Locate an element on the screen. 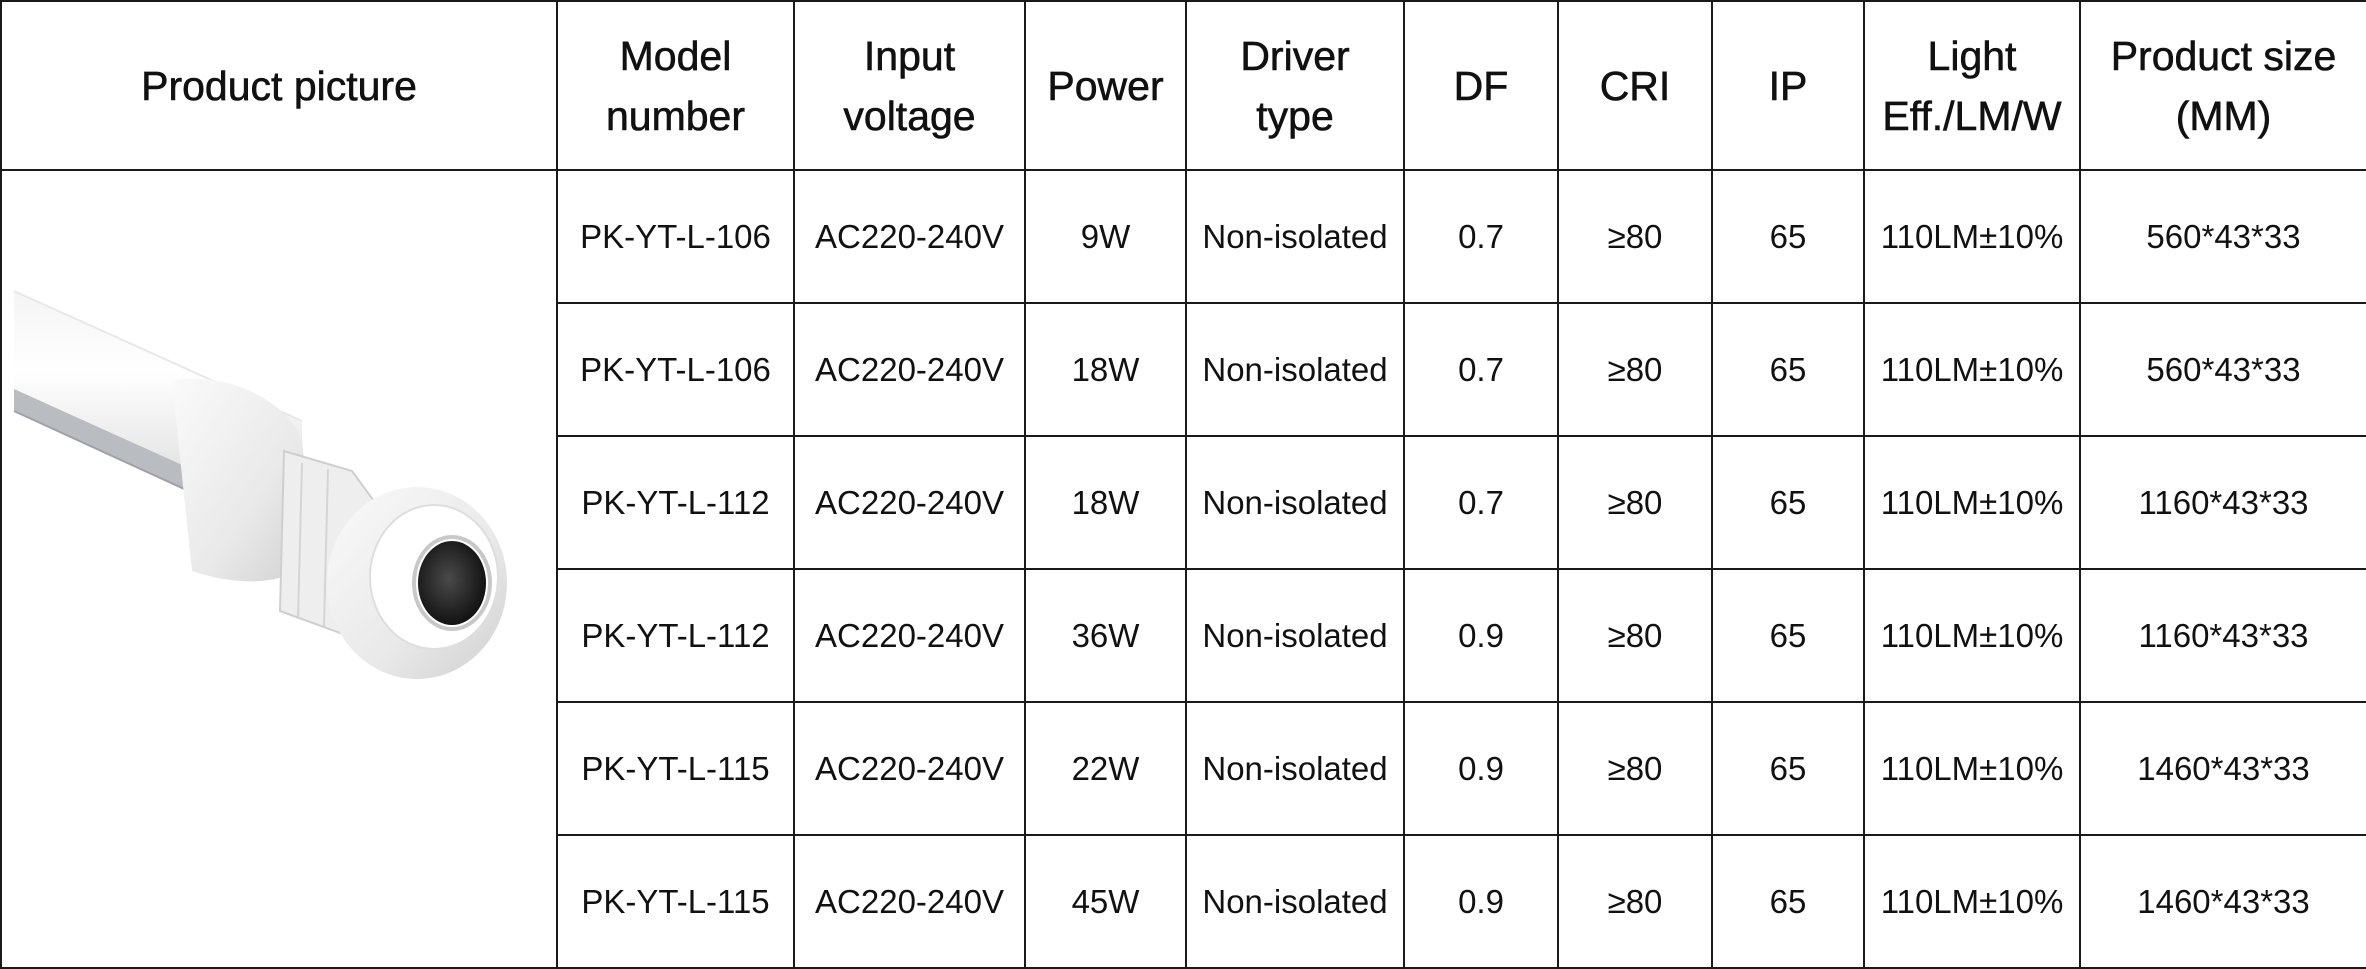 Image resolution: width=2366 pixels, height=969 pixels. header-input-voltage: Input voltage is located at coordinates (909, 85).